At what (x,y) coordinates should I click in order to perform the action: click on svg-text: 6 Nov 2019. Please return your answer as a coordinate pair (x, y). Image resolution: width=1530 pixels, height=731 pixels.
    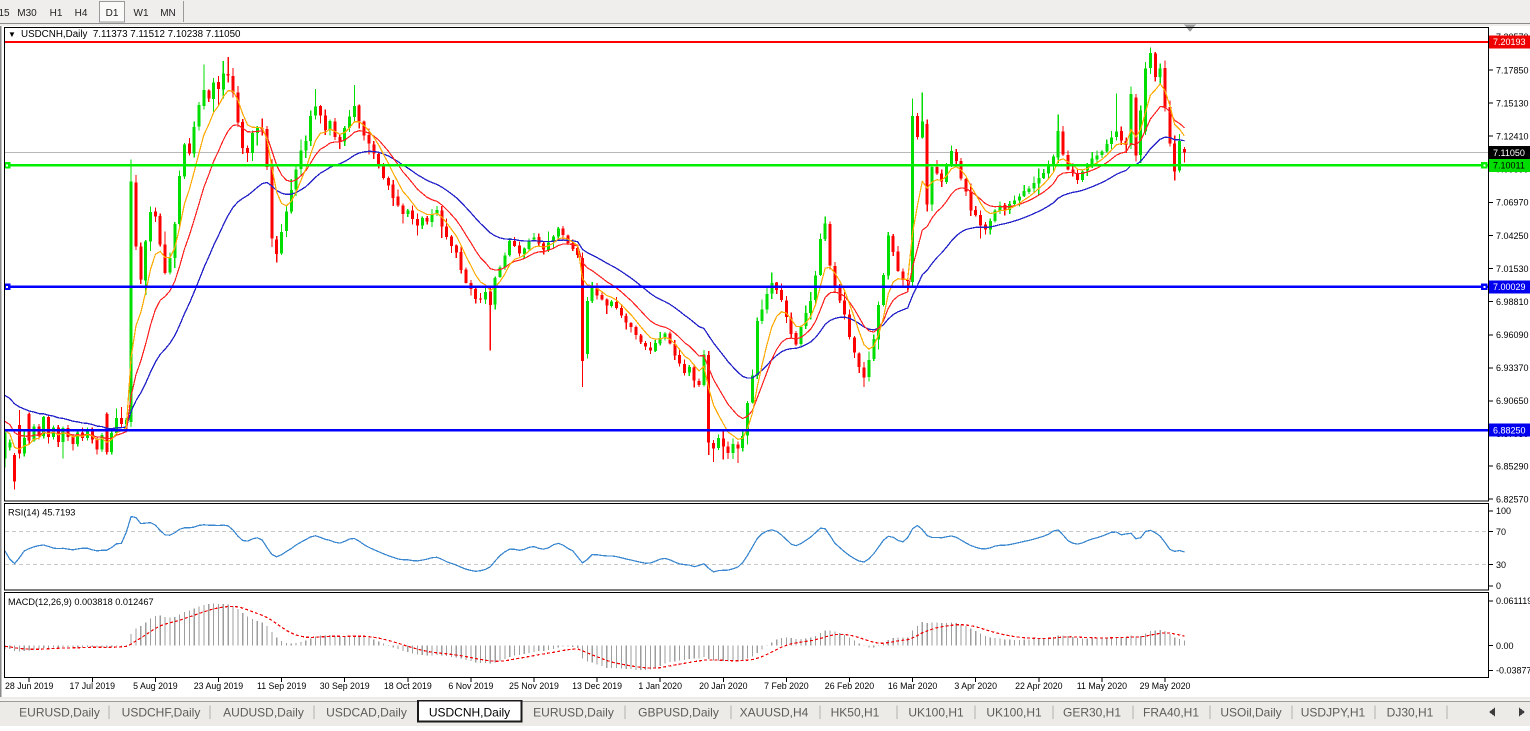
    Looking at the image, I should click on (470, 686).